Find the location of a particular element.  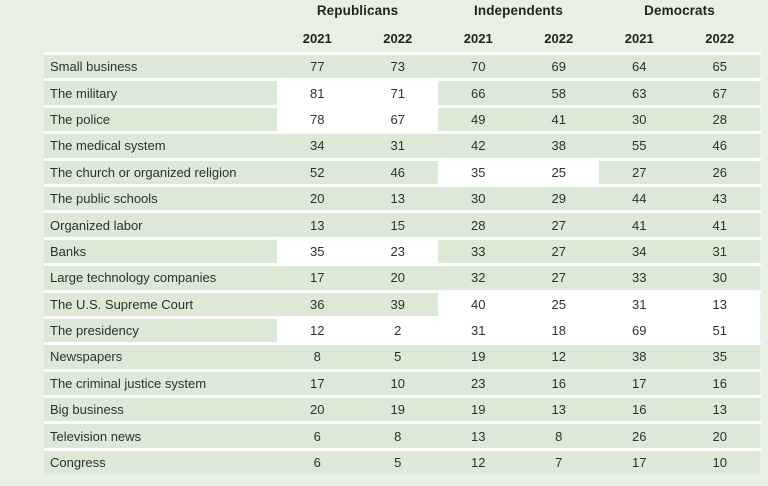

value-cell: 2 is located at coordinates (397, 330).